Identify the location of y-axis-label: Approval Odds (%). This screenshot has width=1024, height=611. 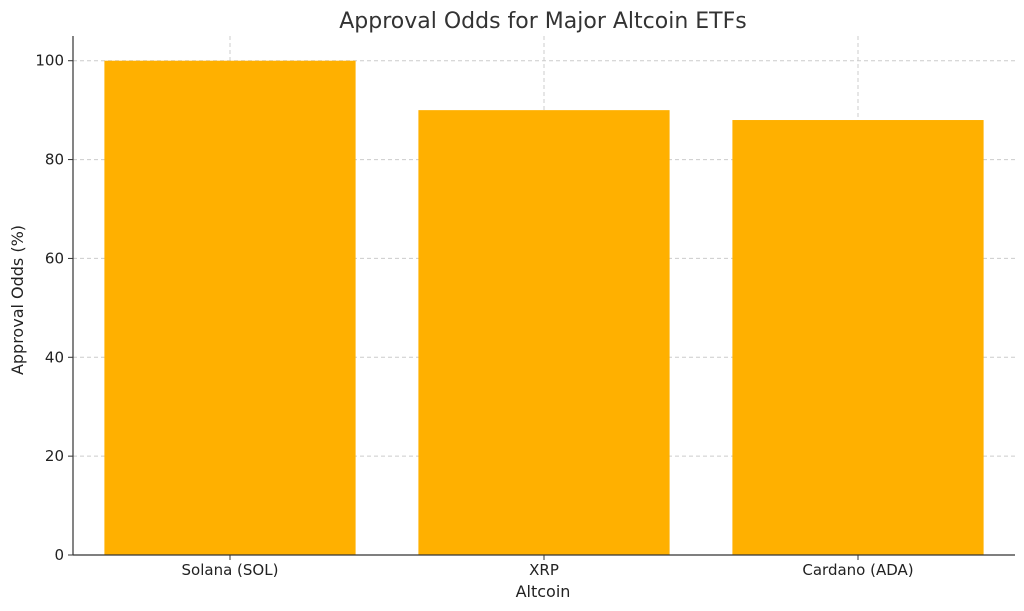
(17, 300).